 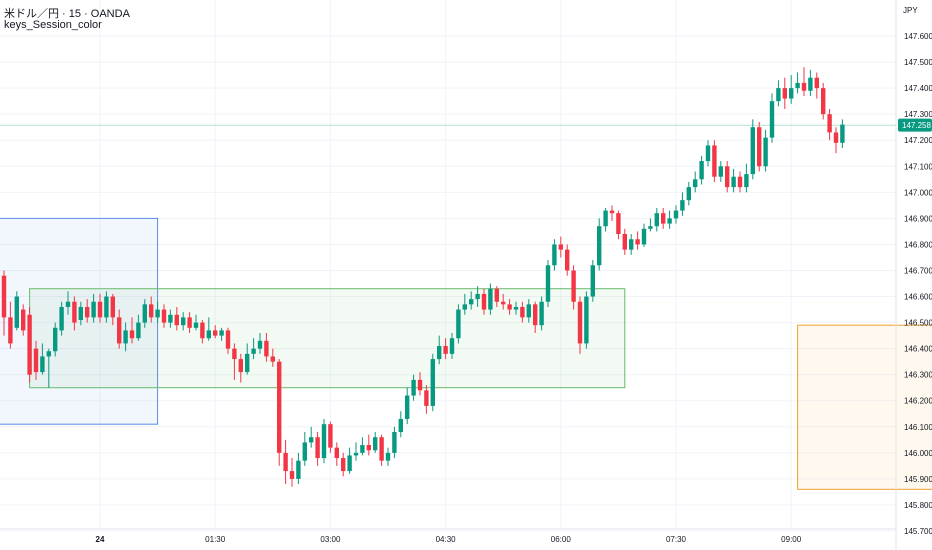 What do you see at coordinates (918, 36) in the screenshot?
I see `price-tick-label: 147.600` at bounding box center [918, 36].